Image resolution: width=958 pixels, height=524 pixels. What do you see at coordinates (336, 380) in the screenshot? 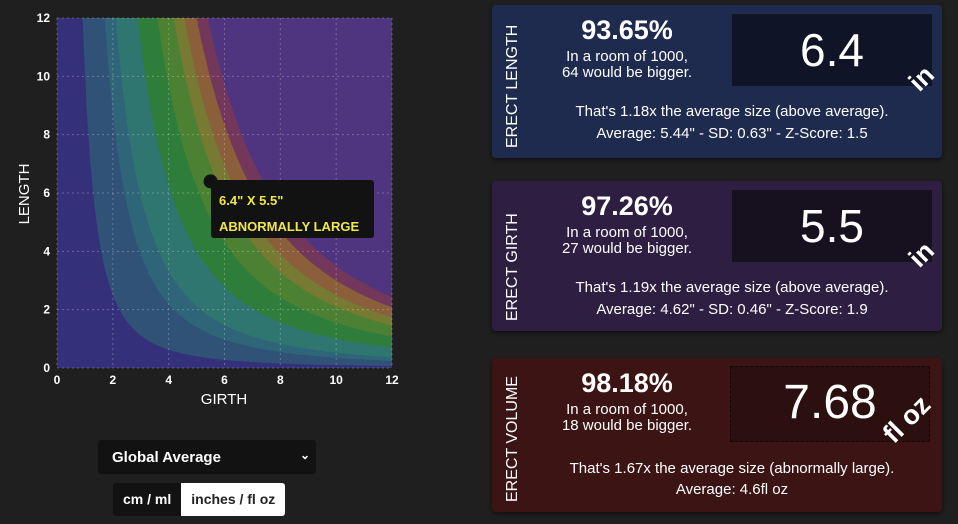
I see `x-tick-label: 10` at bounding box center [336, 380].